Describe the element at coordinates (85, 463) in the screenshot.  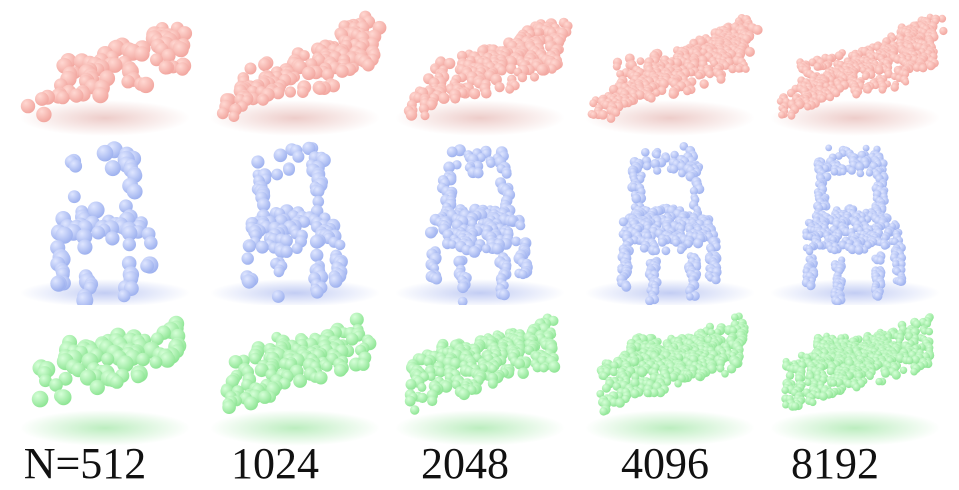
I see `resolution-label: N=512` at that location.